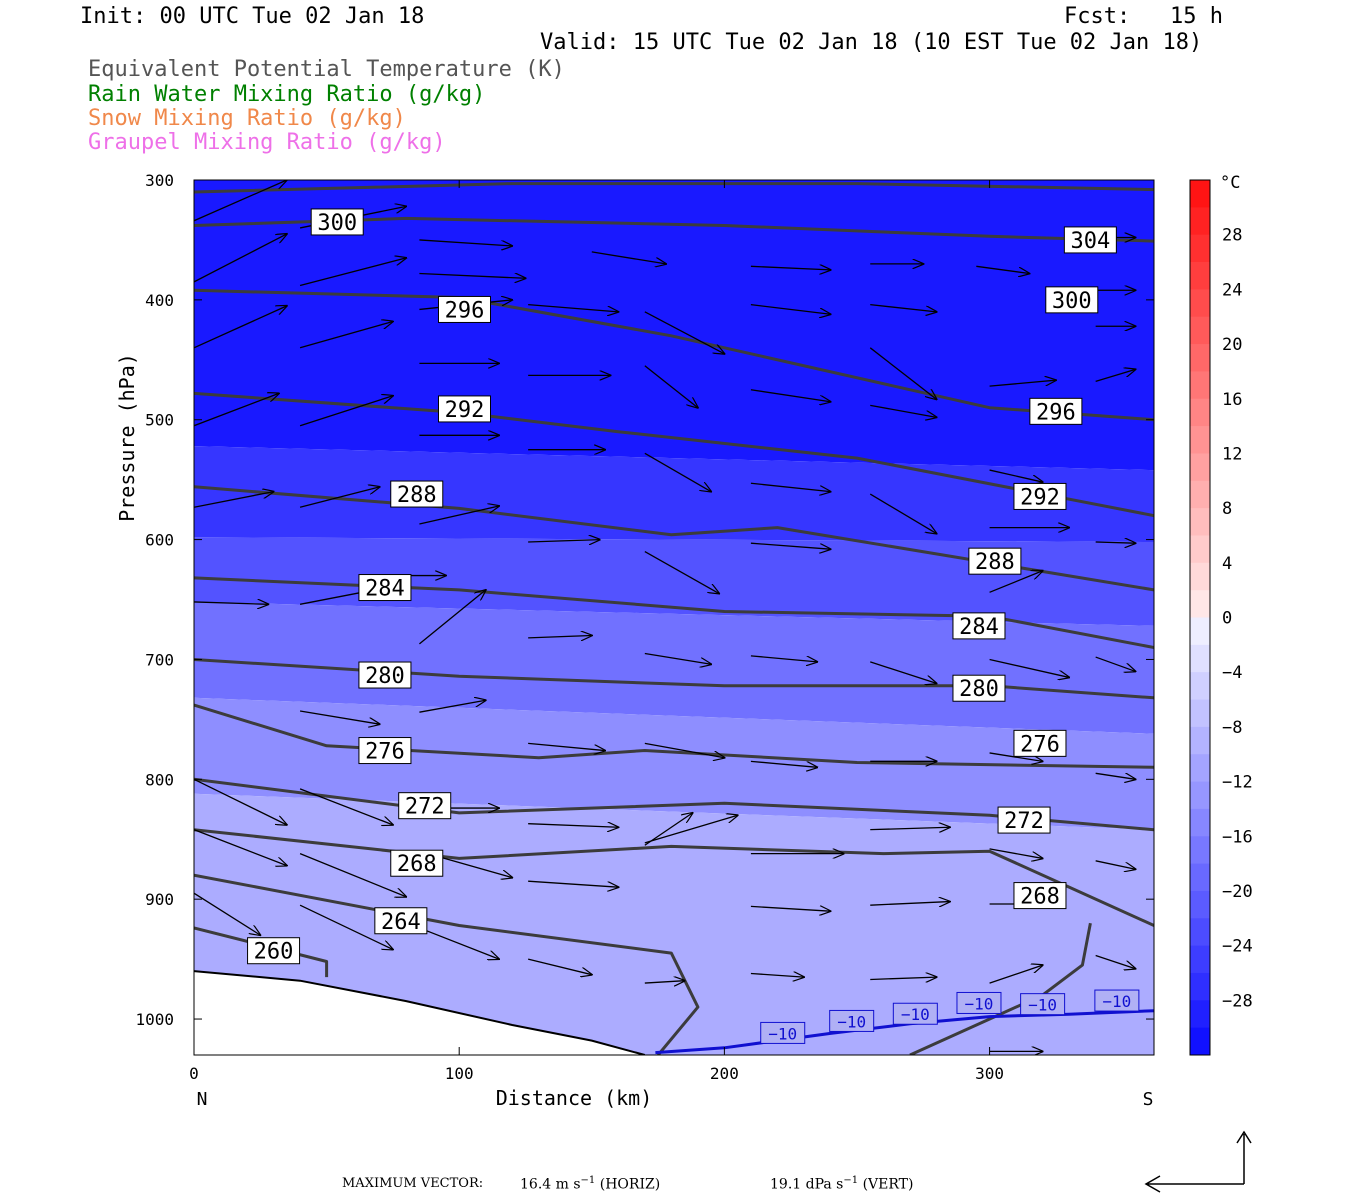 The width and height of the screenshot is (1350, 1200). What do you see at coordinates (159, 779) in the screenshot?
I see `y-tick-label: 800` at bounding box center [159, 779].